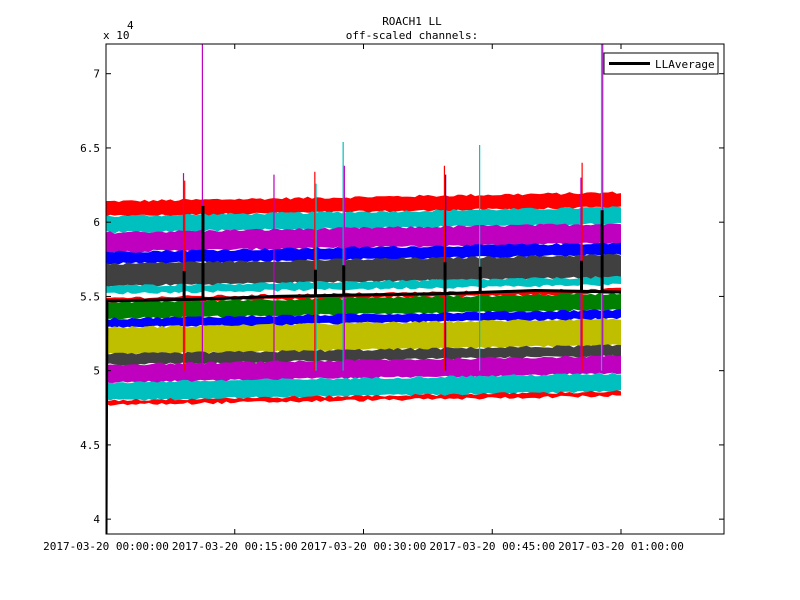 The width and height of the screenshot is (800, 600). I want to click on legend-box, so click(661, 63).